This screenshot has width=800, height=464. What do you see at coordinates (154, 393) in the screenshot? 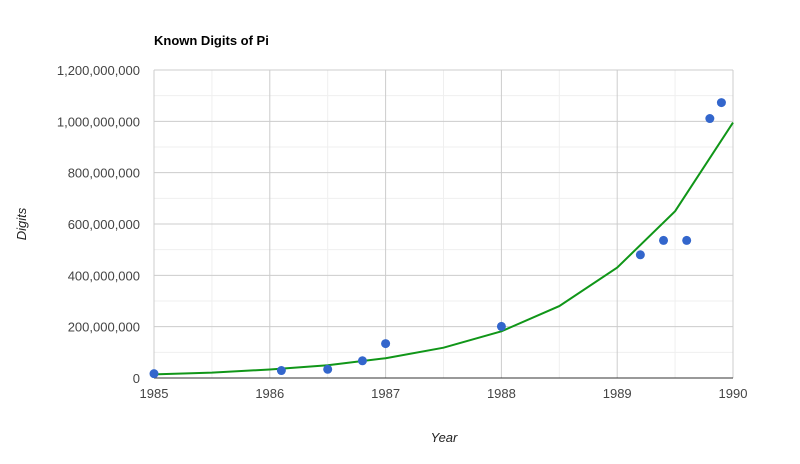
I see `x-tick-label: 1985` at bounding box center [154, 393].